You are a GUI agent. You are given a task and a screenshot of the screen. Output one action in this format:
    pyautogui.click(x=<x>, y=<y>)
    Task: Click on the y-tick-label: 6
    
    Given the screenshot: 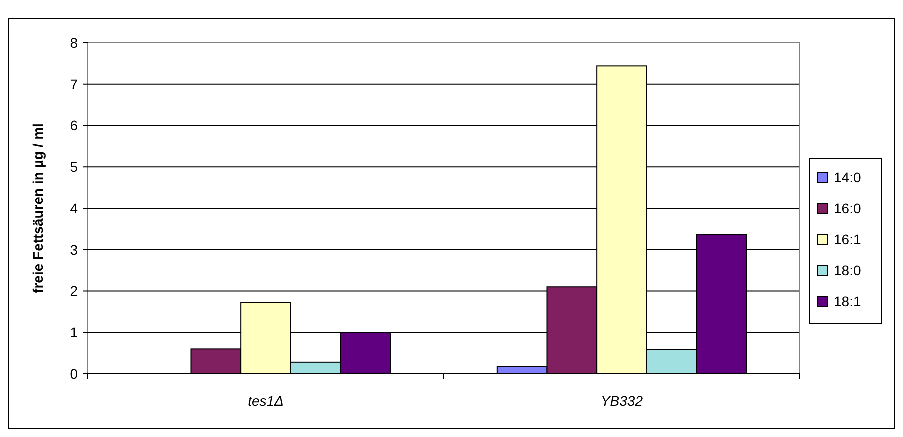 What is the action you would take?
    pyautogui.click(x=74, y=126)
    